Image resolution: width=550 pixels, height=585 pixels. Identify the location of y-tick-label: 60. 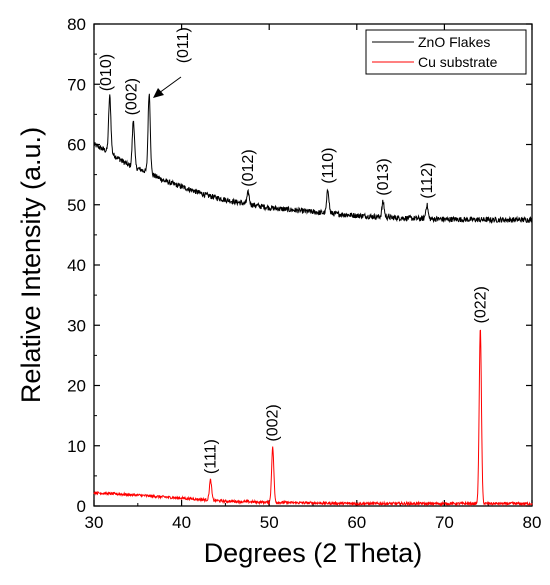
(76, 145).